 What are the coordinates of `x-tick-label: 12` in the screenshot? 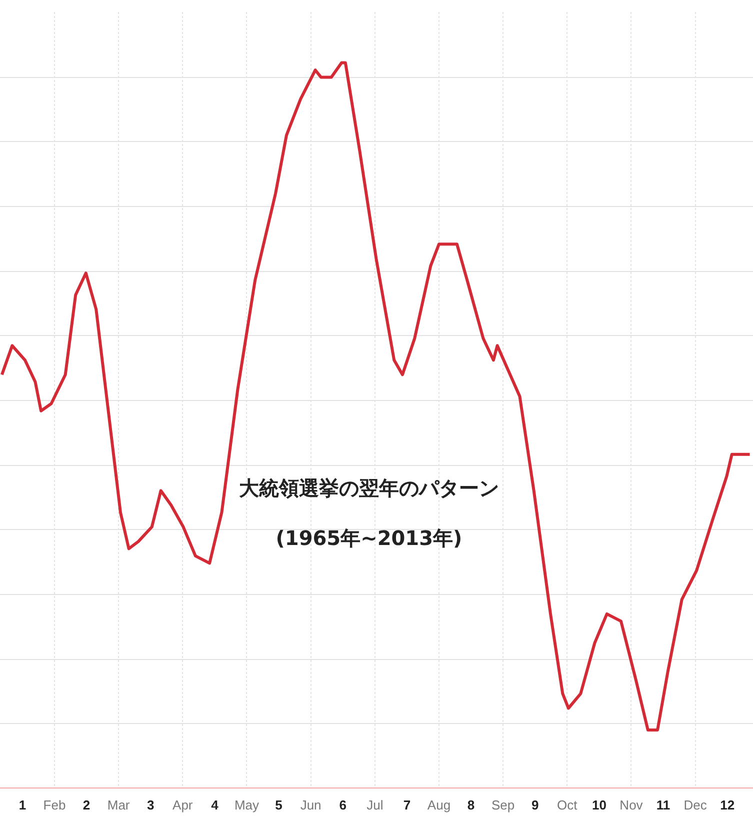 It's located at (727, 805).